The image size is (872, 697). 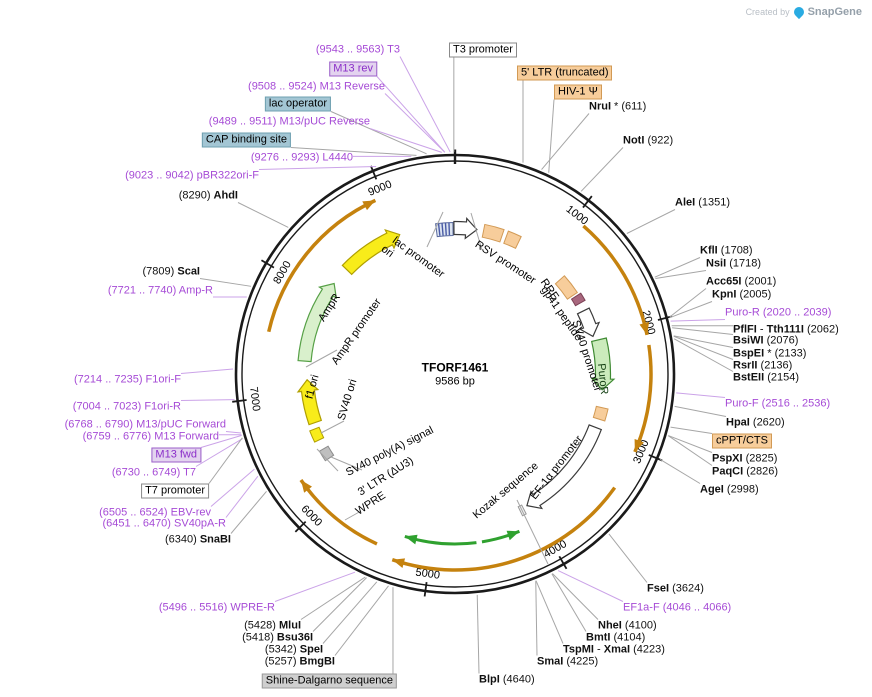 What do you see at coordinates (513, 535) in the screenshot?
I see `orf-frame-a-head` at bounding box center [513, 535].